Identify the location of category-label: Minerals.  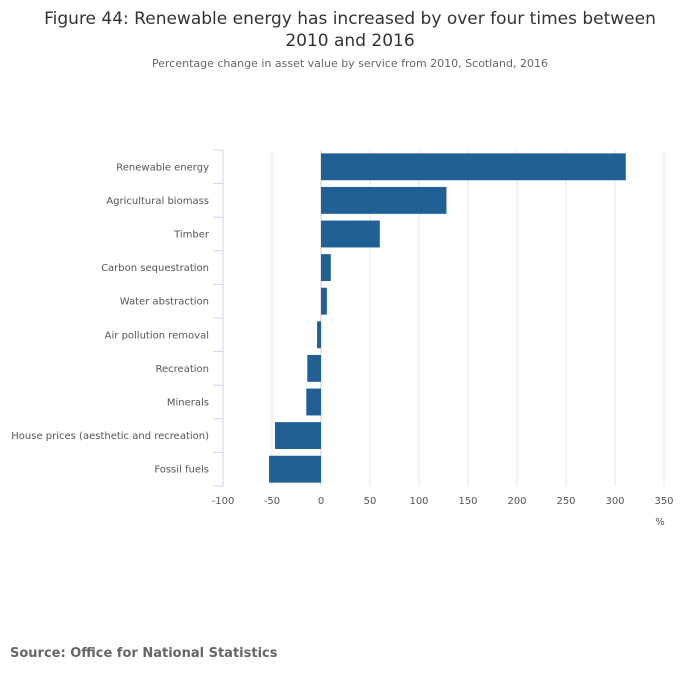
(188, 403).